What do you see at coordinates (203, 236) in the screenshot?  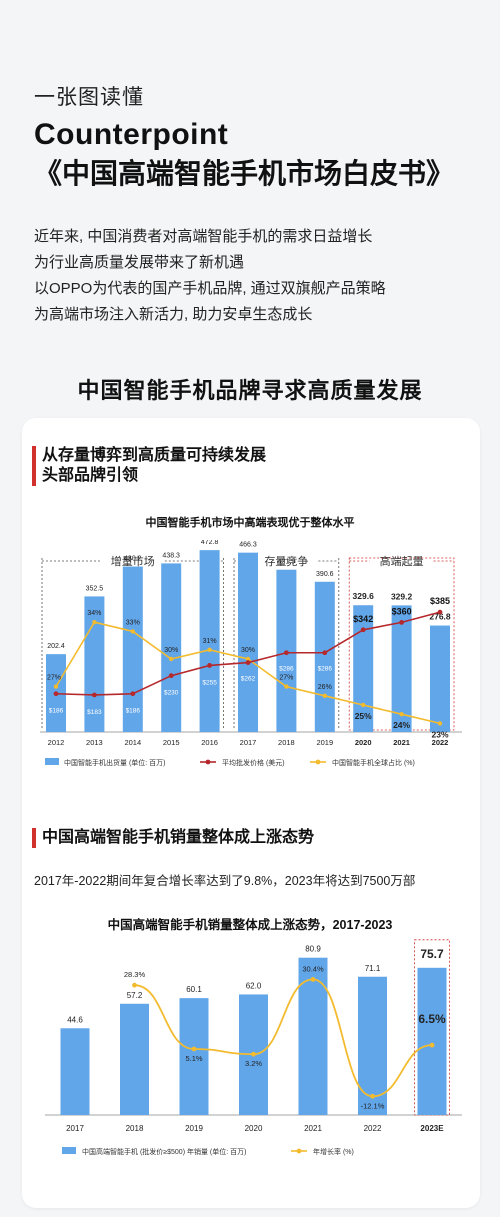 I see `intro-line: 近年来, 中国消费者对高端智能手机的需求日益增长` at bounding box center [203, 236].